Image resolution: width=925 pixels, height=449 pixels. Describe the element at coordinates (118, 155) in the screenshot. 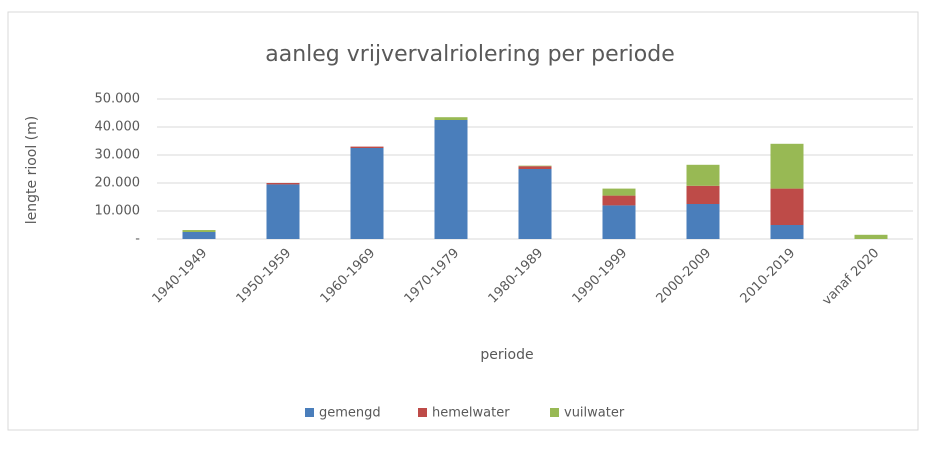

I see `y-tick-label: 30.000` at that location.